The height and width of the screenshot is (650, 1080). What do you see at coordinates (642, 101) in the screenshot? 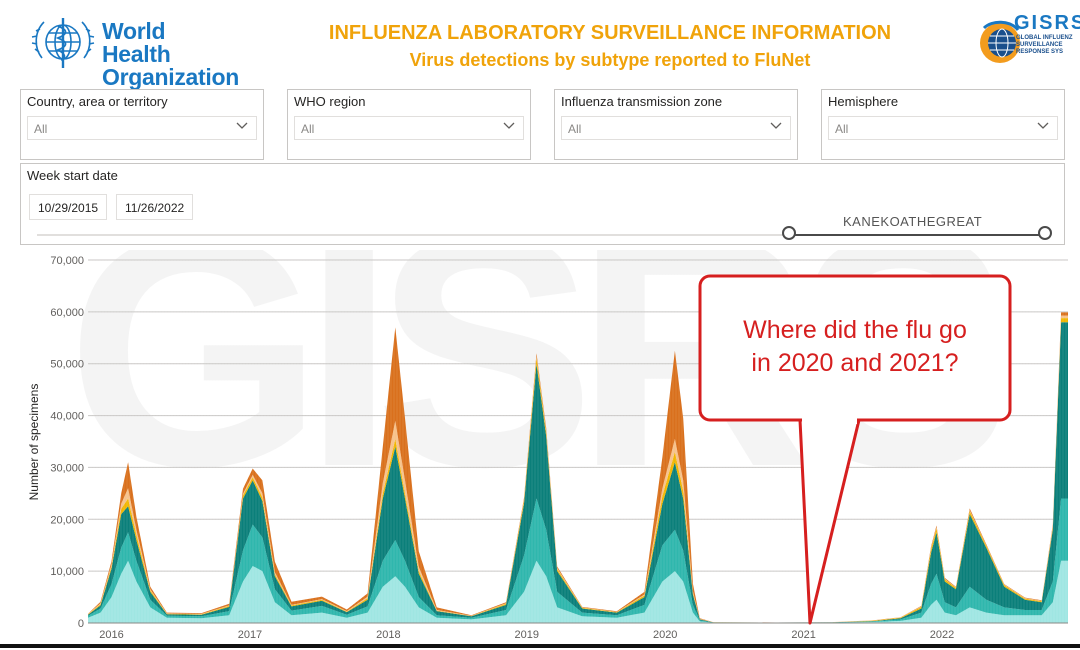
I see `slicer-transmission-zone-label: Influenza transmission zone` at bounding box center [642, 101].